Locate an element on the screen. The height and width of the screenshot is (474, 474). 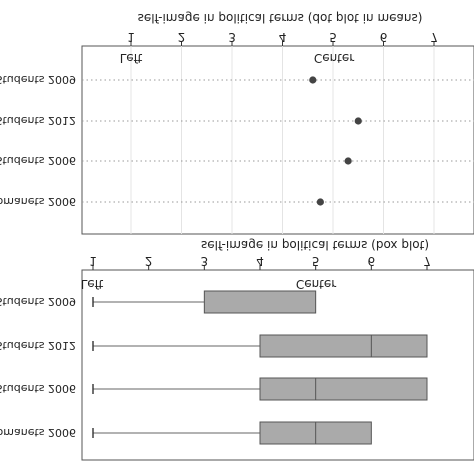
dot-plot-tick-label: 5 is located at coordinates (333, 37).